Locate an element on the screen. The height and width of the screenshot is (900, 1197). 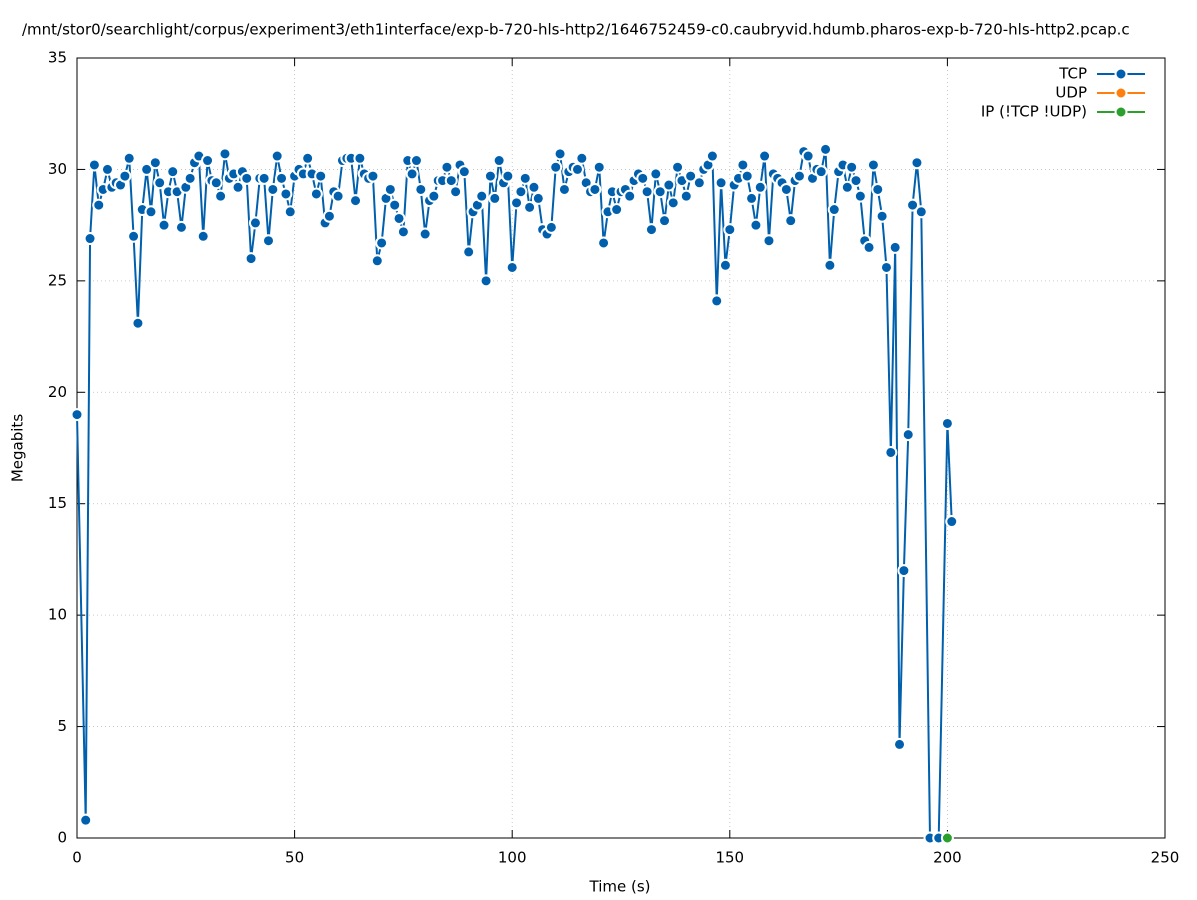
legend-label: TCP is located at coordinates (1072, 74).